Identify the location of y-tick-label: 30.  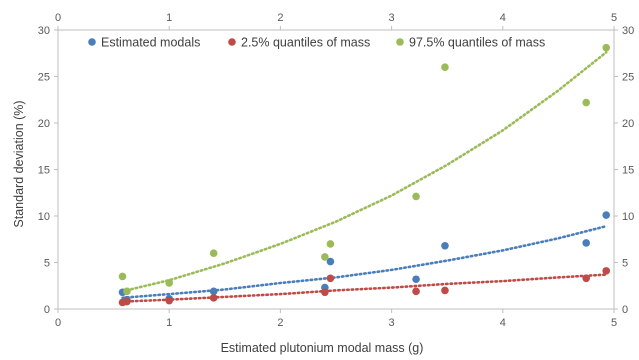
(44, 31).